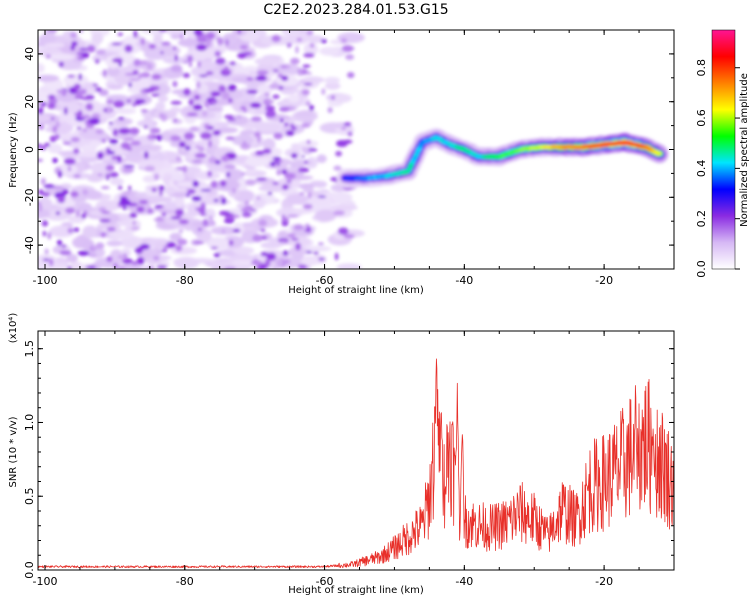 The height and width of the screenshot is (600, 750). What do you see at coordinates (659, 153) in the screenshot?
I see `ridge-blob` at bounding box center [659, 153].